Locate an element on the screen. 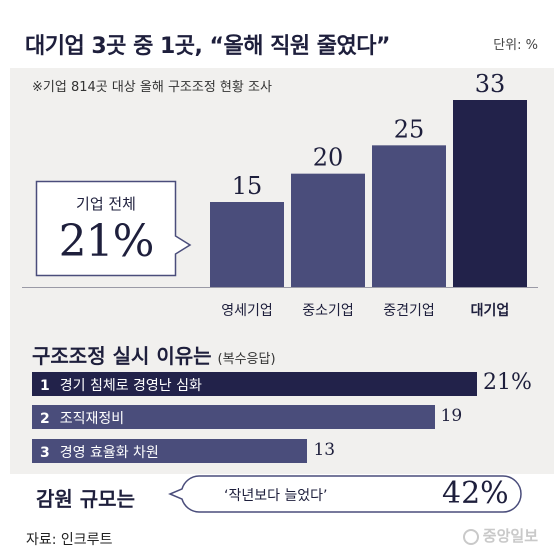 The image size is (560, 555). reason-row-0: 1 경기 침체로 경영난 심화 21% is located at coordinates (284, 383).